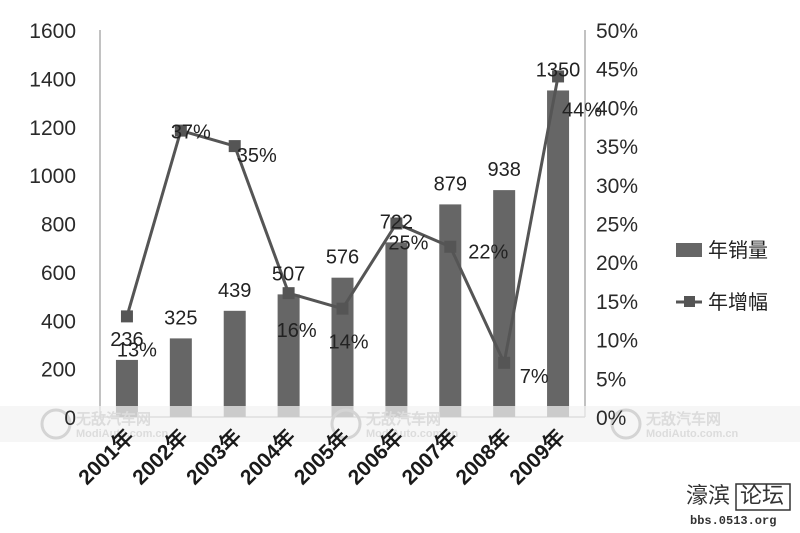 The image size is (800, 533). What do you see at coordinates (234, 291) in the screenshot?
I see `bar-data-label: 439` at bounding box center [234, 291].